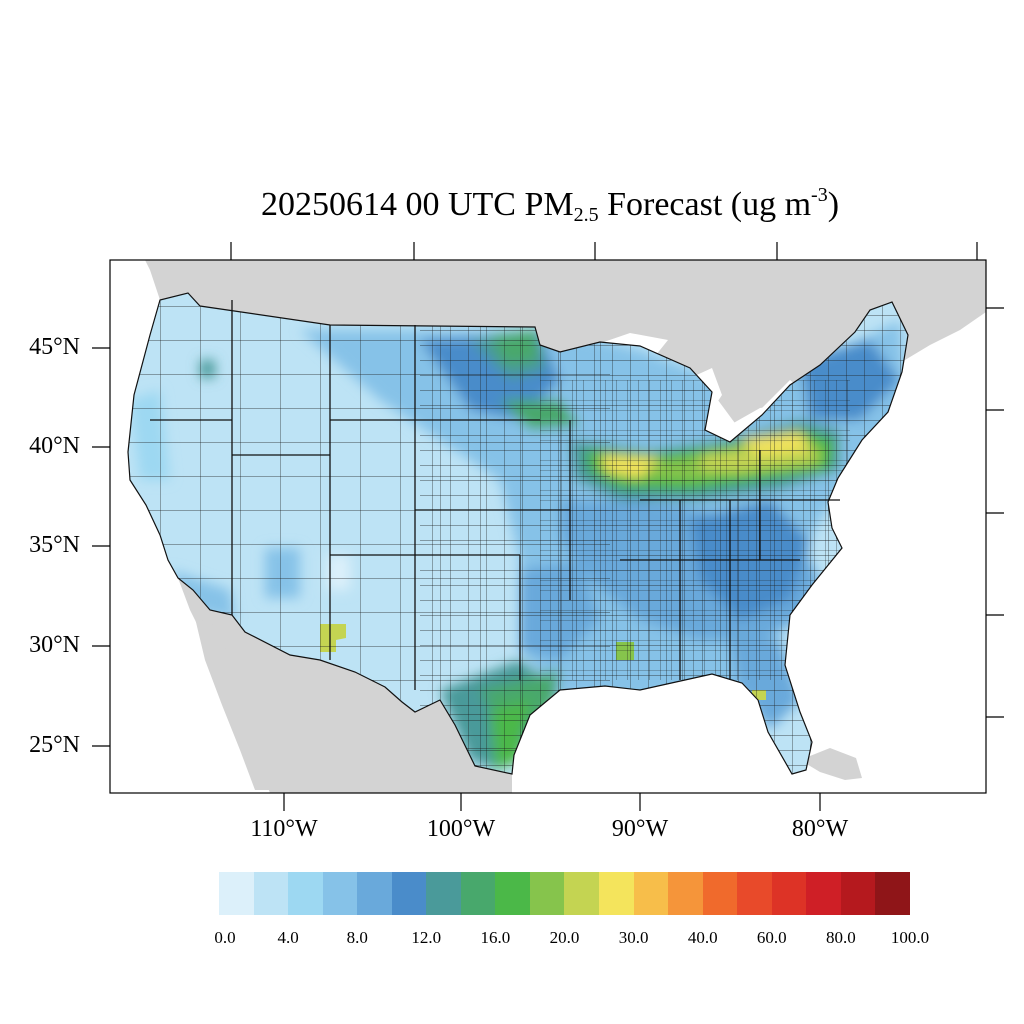 This screenshot has height=1024, width=1024. What do you see at coordinates (565, 345) in the screenshot?
I see `canada-land` at bounding box center [565, 345].